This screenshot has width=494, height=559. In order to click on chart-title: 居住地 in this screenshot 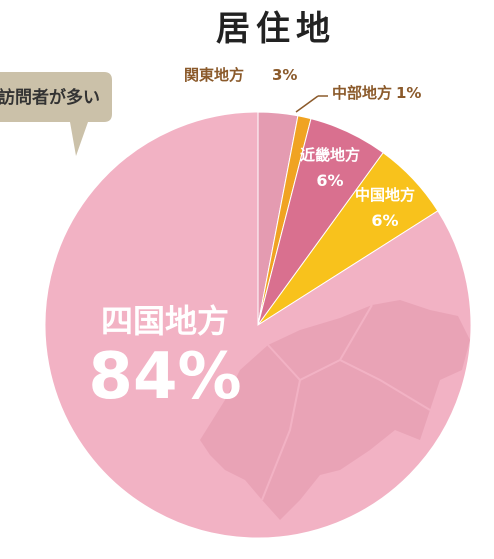, I will do `click(276, 29)`.